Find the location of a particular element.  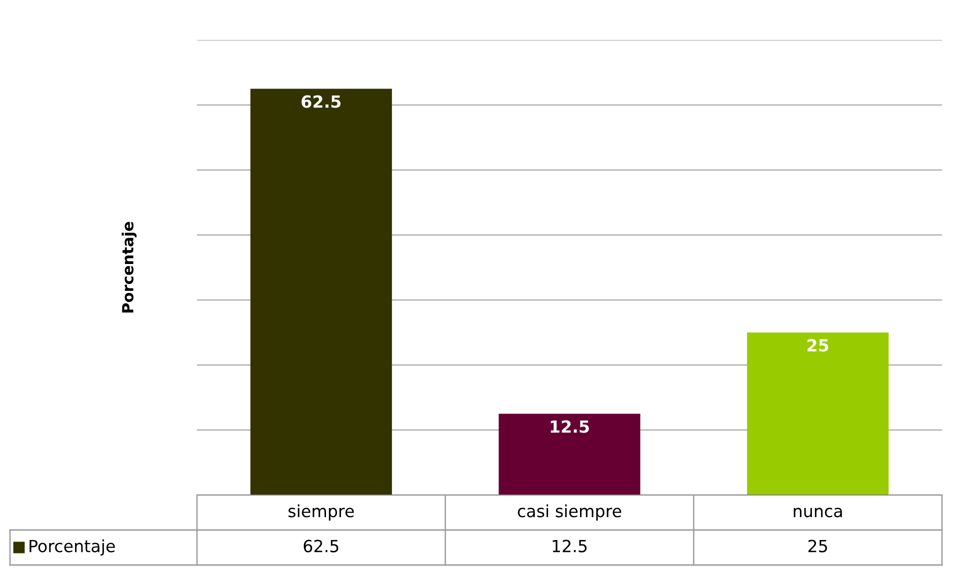

data-label: 62.5 is located at coordinates (321, 101).